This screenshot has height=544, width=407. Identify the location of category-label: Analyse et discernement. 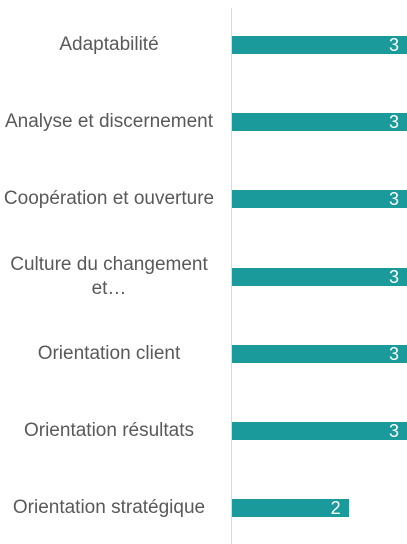
(109, 122).